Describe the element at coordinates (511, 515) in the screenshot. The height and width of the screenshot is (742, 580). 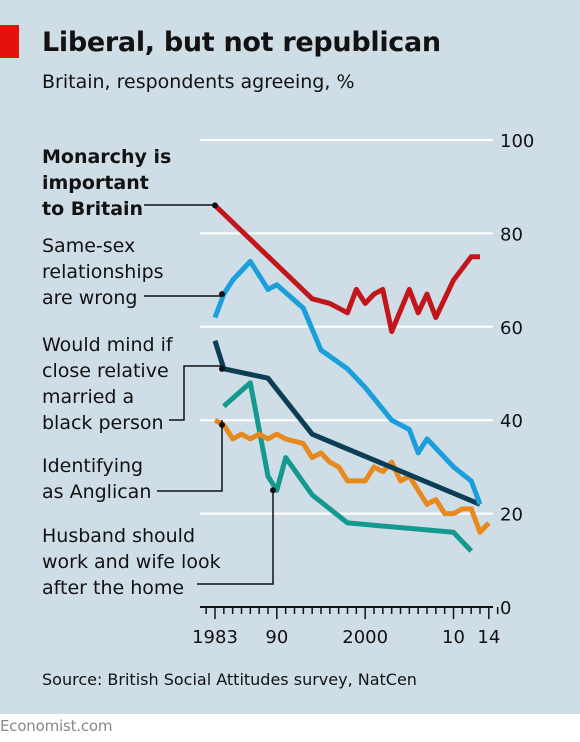
I see `y-tick-label: 20` at that location.